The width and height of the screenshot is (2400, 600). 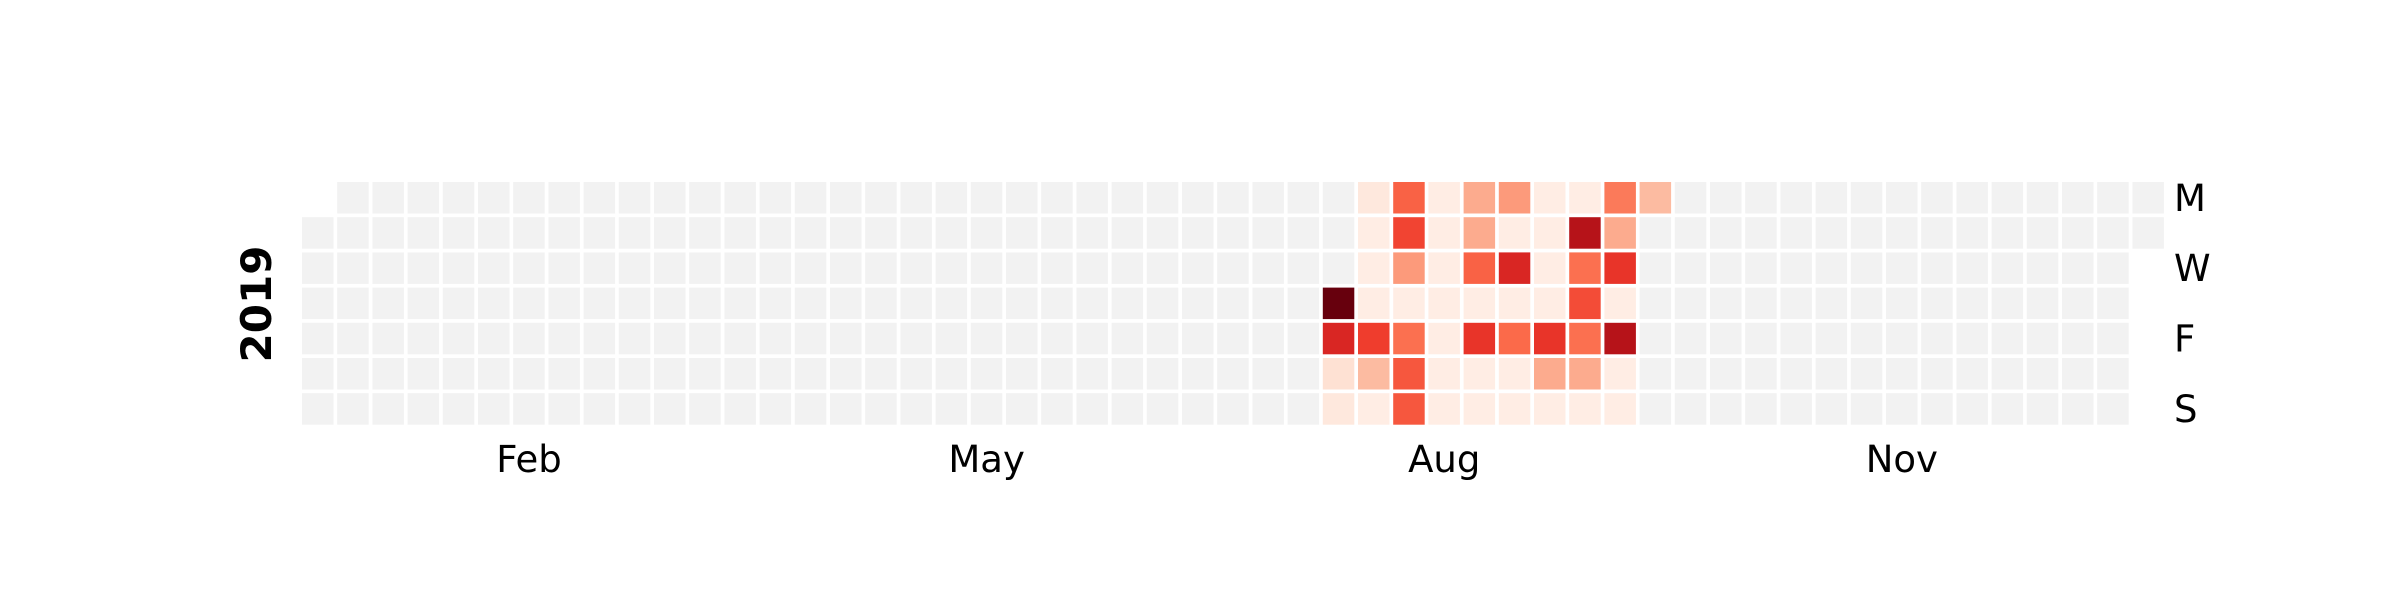 What do you see at coordinates (1444, 459) in the screenshot?
I see `month-label: Aug` at bounding box center [1444, 459].